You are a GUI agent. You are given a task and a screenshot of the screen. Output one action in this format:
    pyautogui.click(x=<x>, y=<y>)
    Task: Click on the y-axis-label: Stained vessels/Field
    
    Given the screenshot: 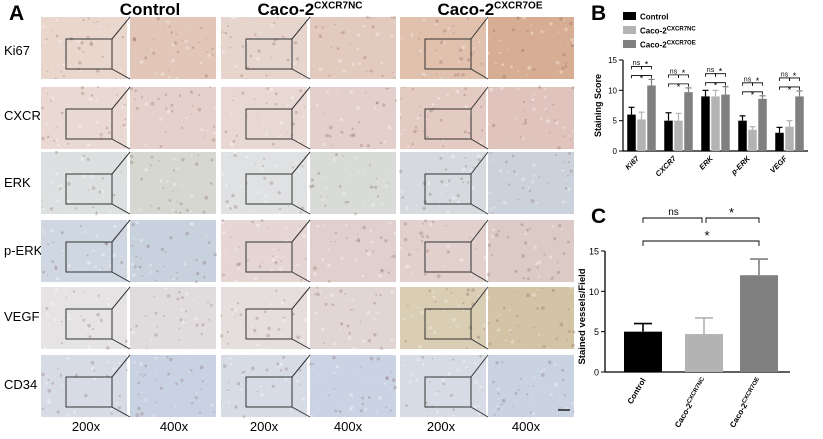 What is the action you would take?
    pyautogui.click(x=582, y=316)
    